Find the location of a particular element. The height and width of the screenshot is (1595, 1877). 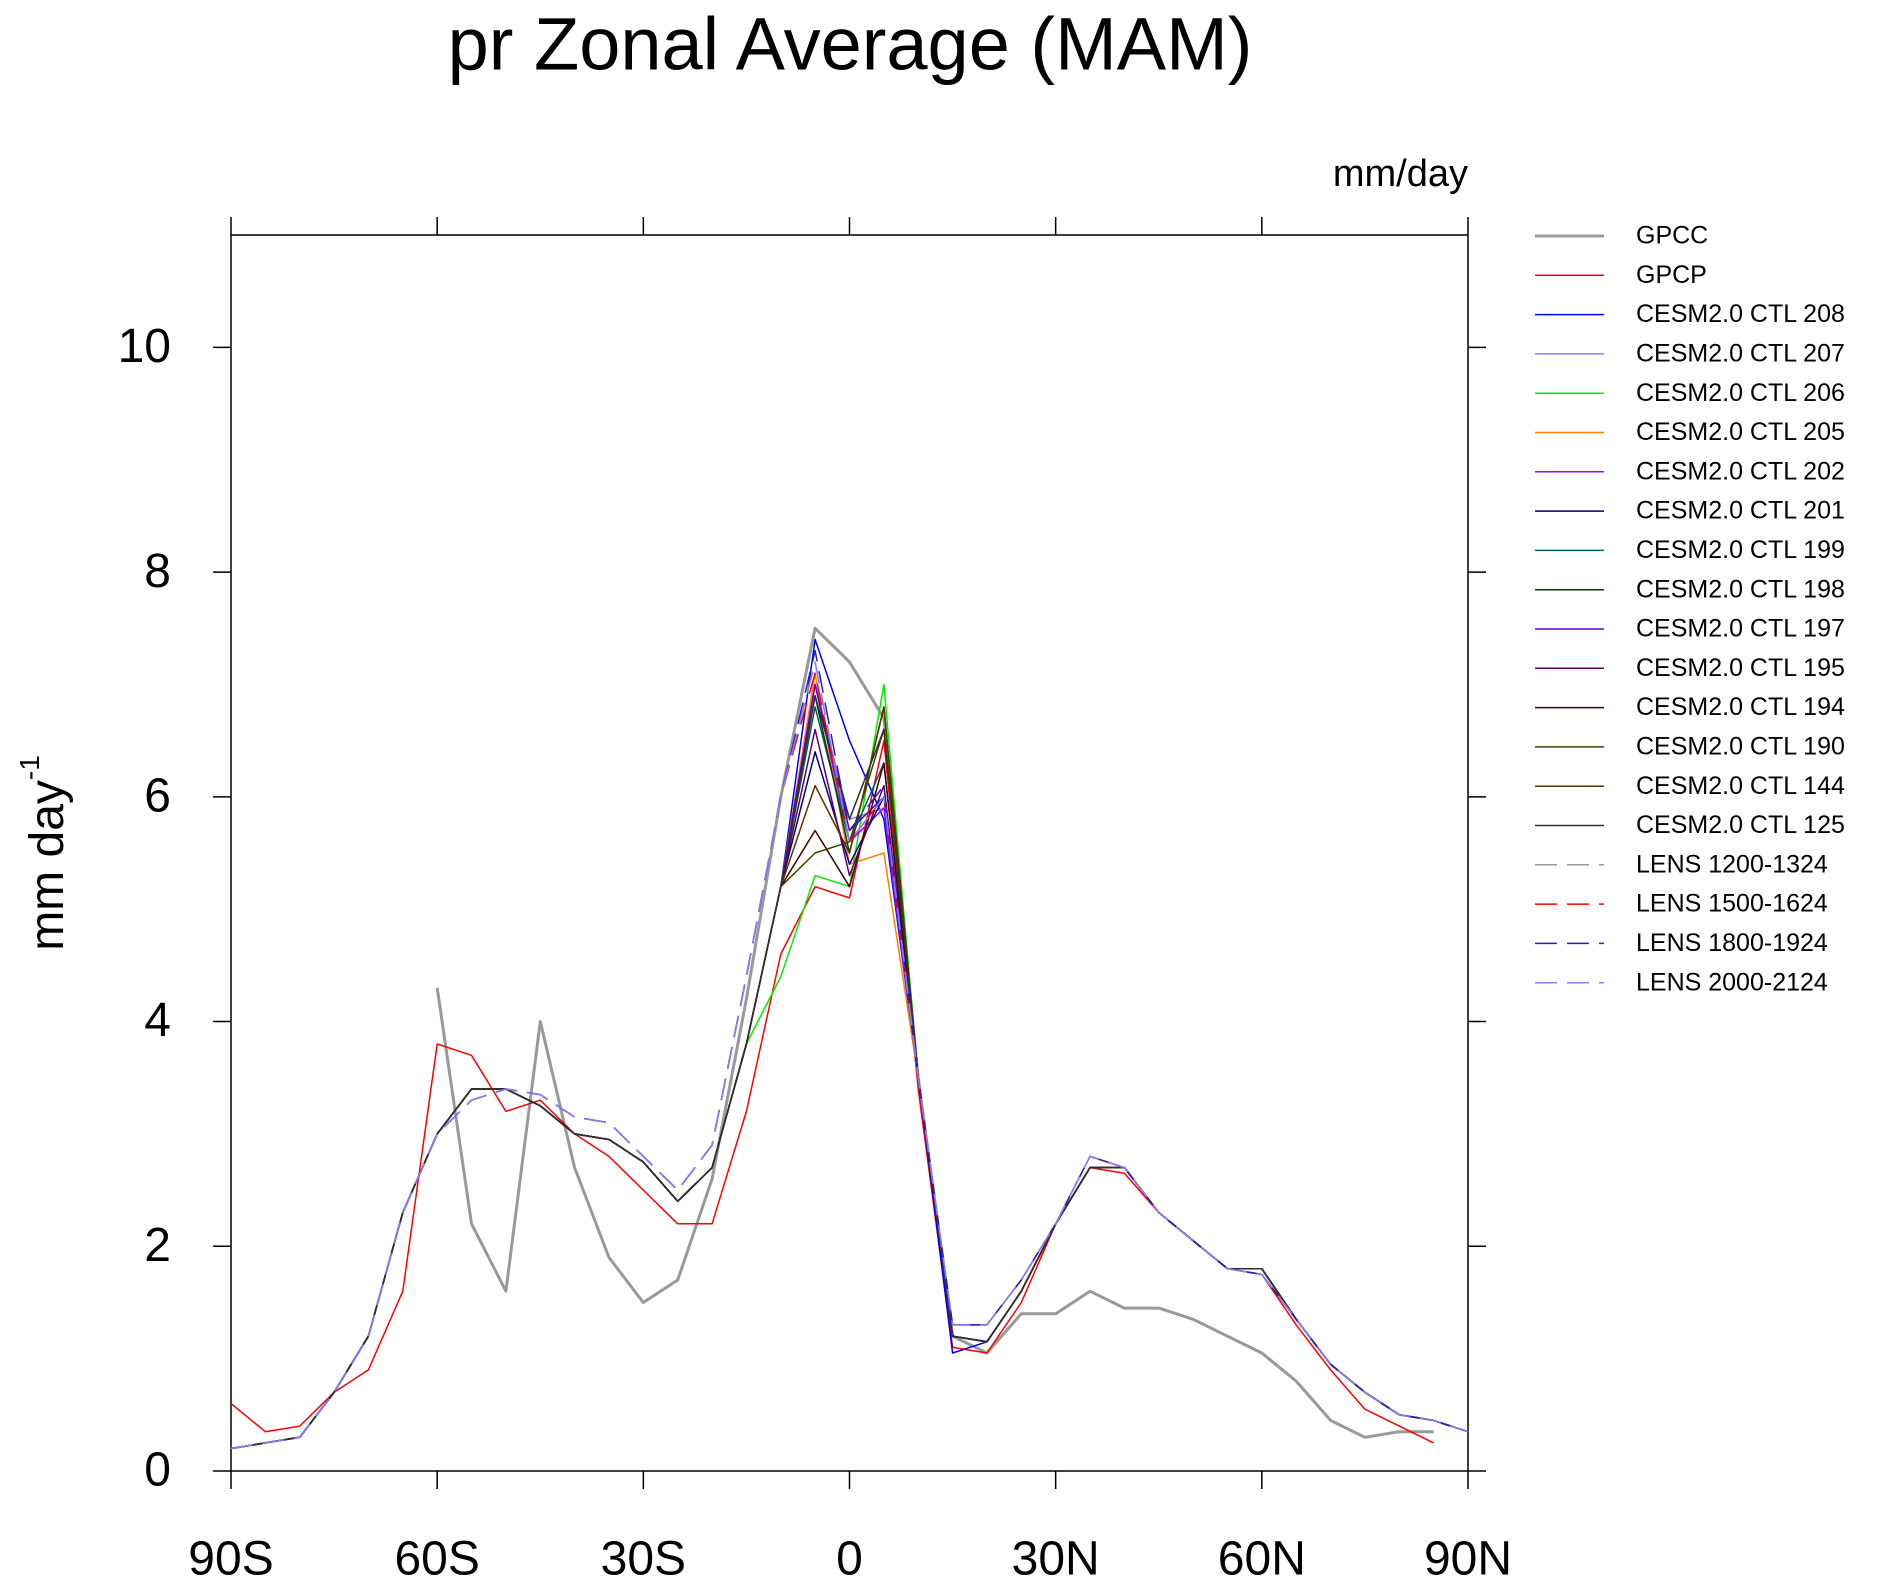

x-tick-label: 90S is located at coordinates (230, 1559).